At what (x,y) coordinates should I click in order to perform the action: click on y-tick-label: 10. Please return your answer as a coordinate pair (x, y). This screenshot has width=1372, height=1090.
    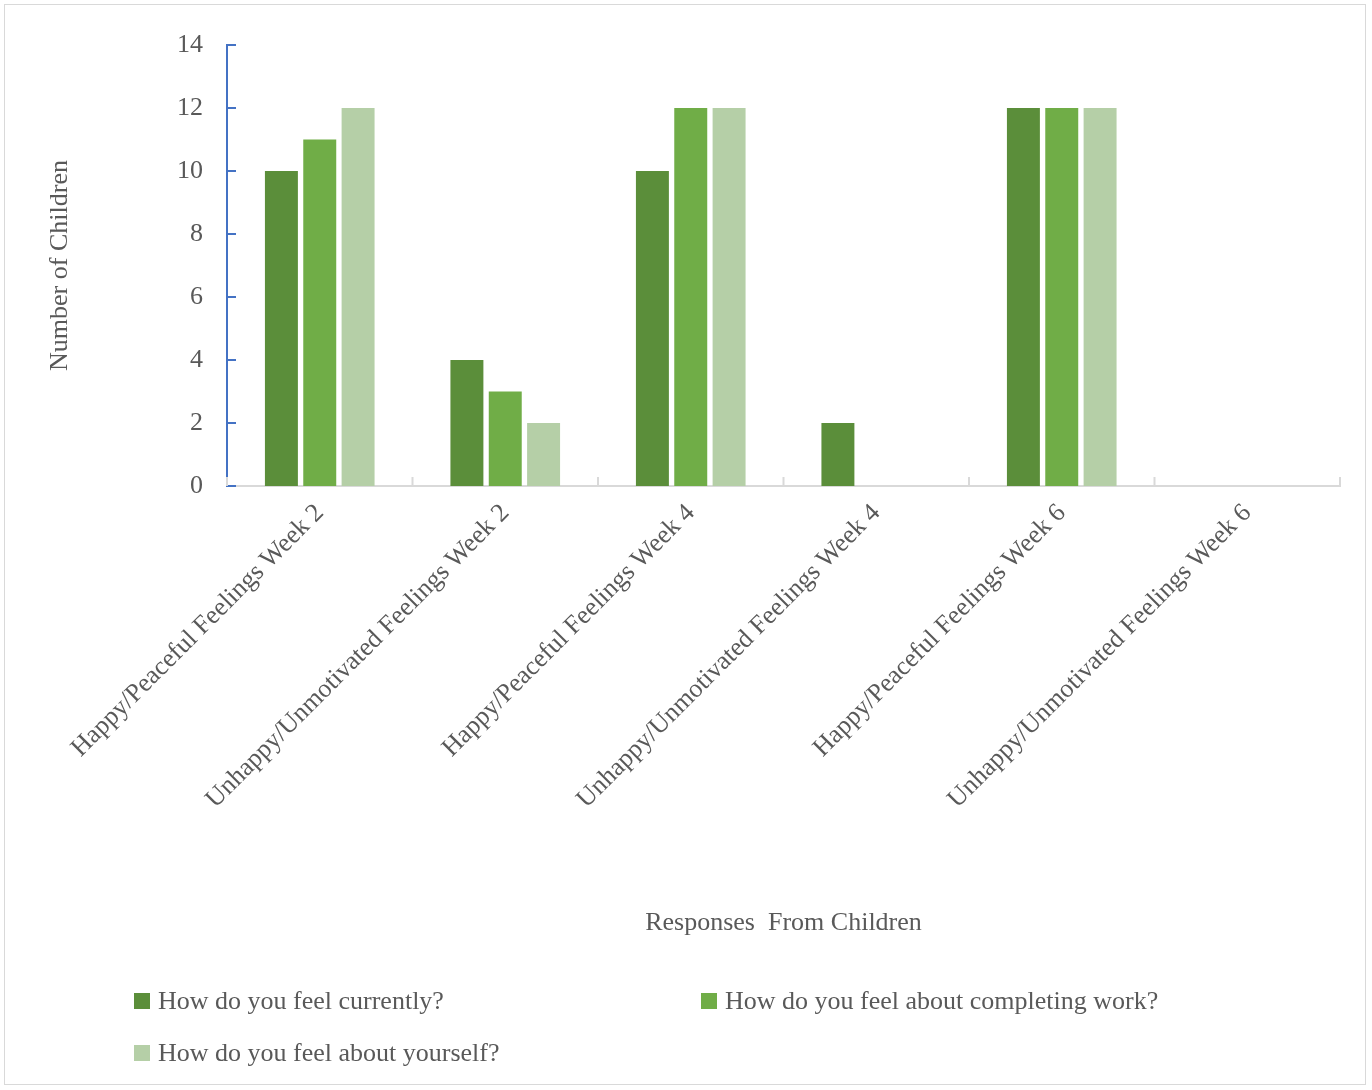
    Looking at the image, I should click on (190, 169).